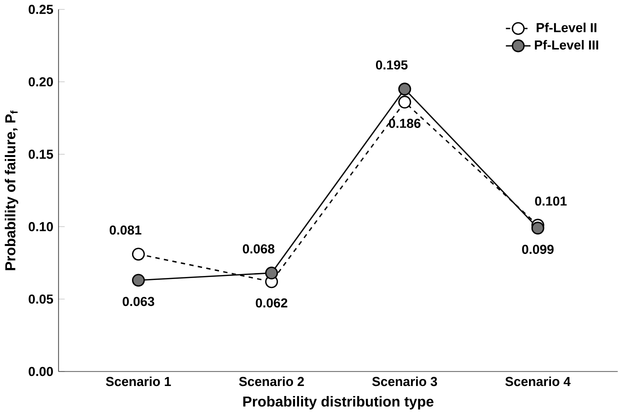 This screenshot has height=414, width=618. I want to click on y-tick-label: 0.15, so click(41, 154).